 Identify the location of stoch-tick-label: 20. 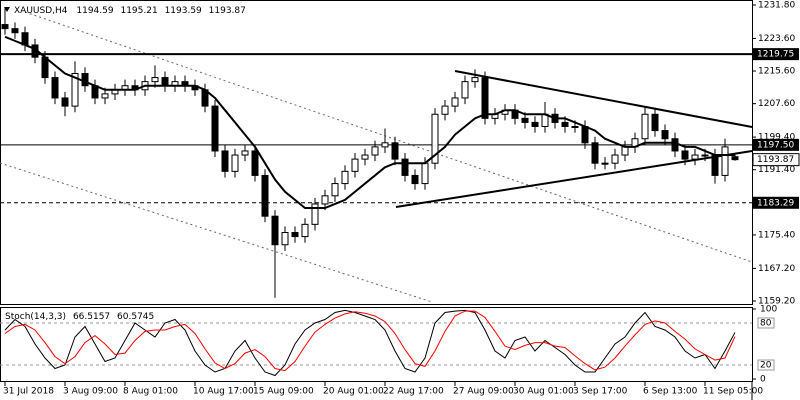
(766, 366).